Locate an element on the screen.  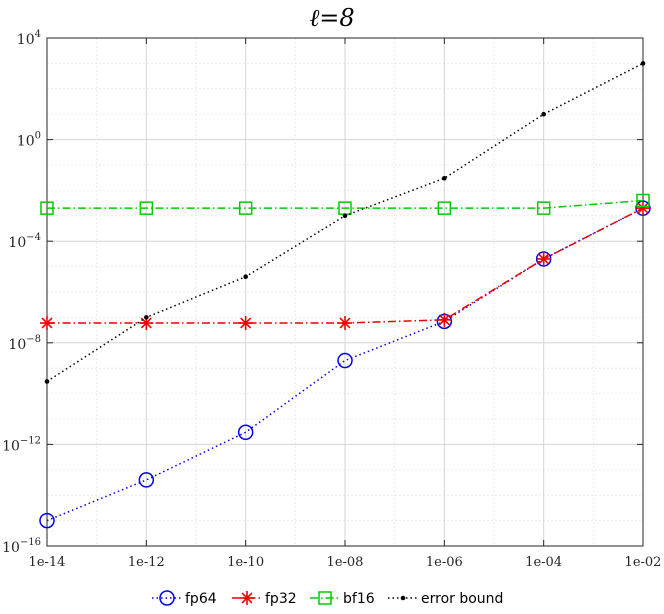
legend-label-bf16: bf16 is located at coordinates (359, 599).